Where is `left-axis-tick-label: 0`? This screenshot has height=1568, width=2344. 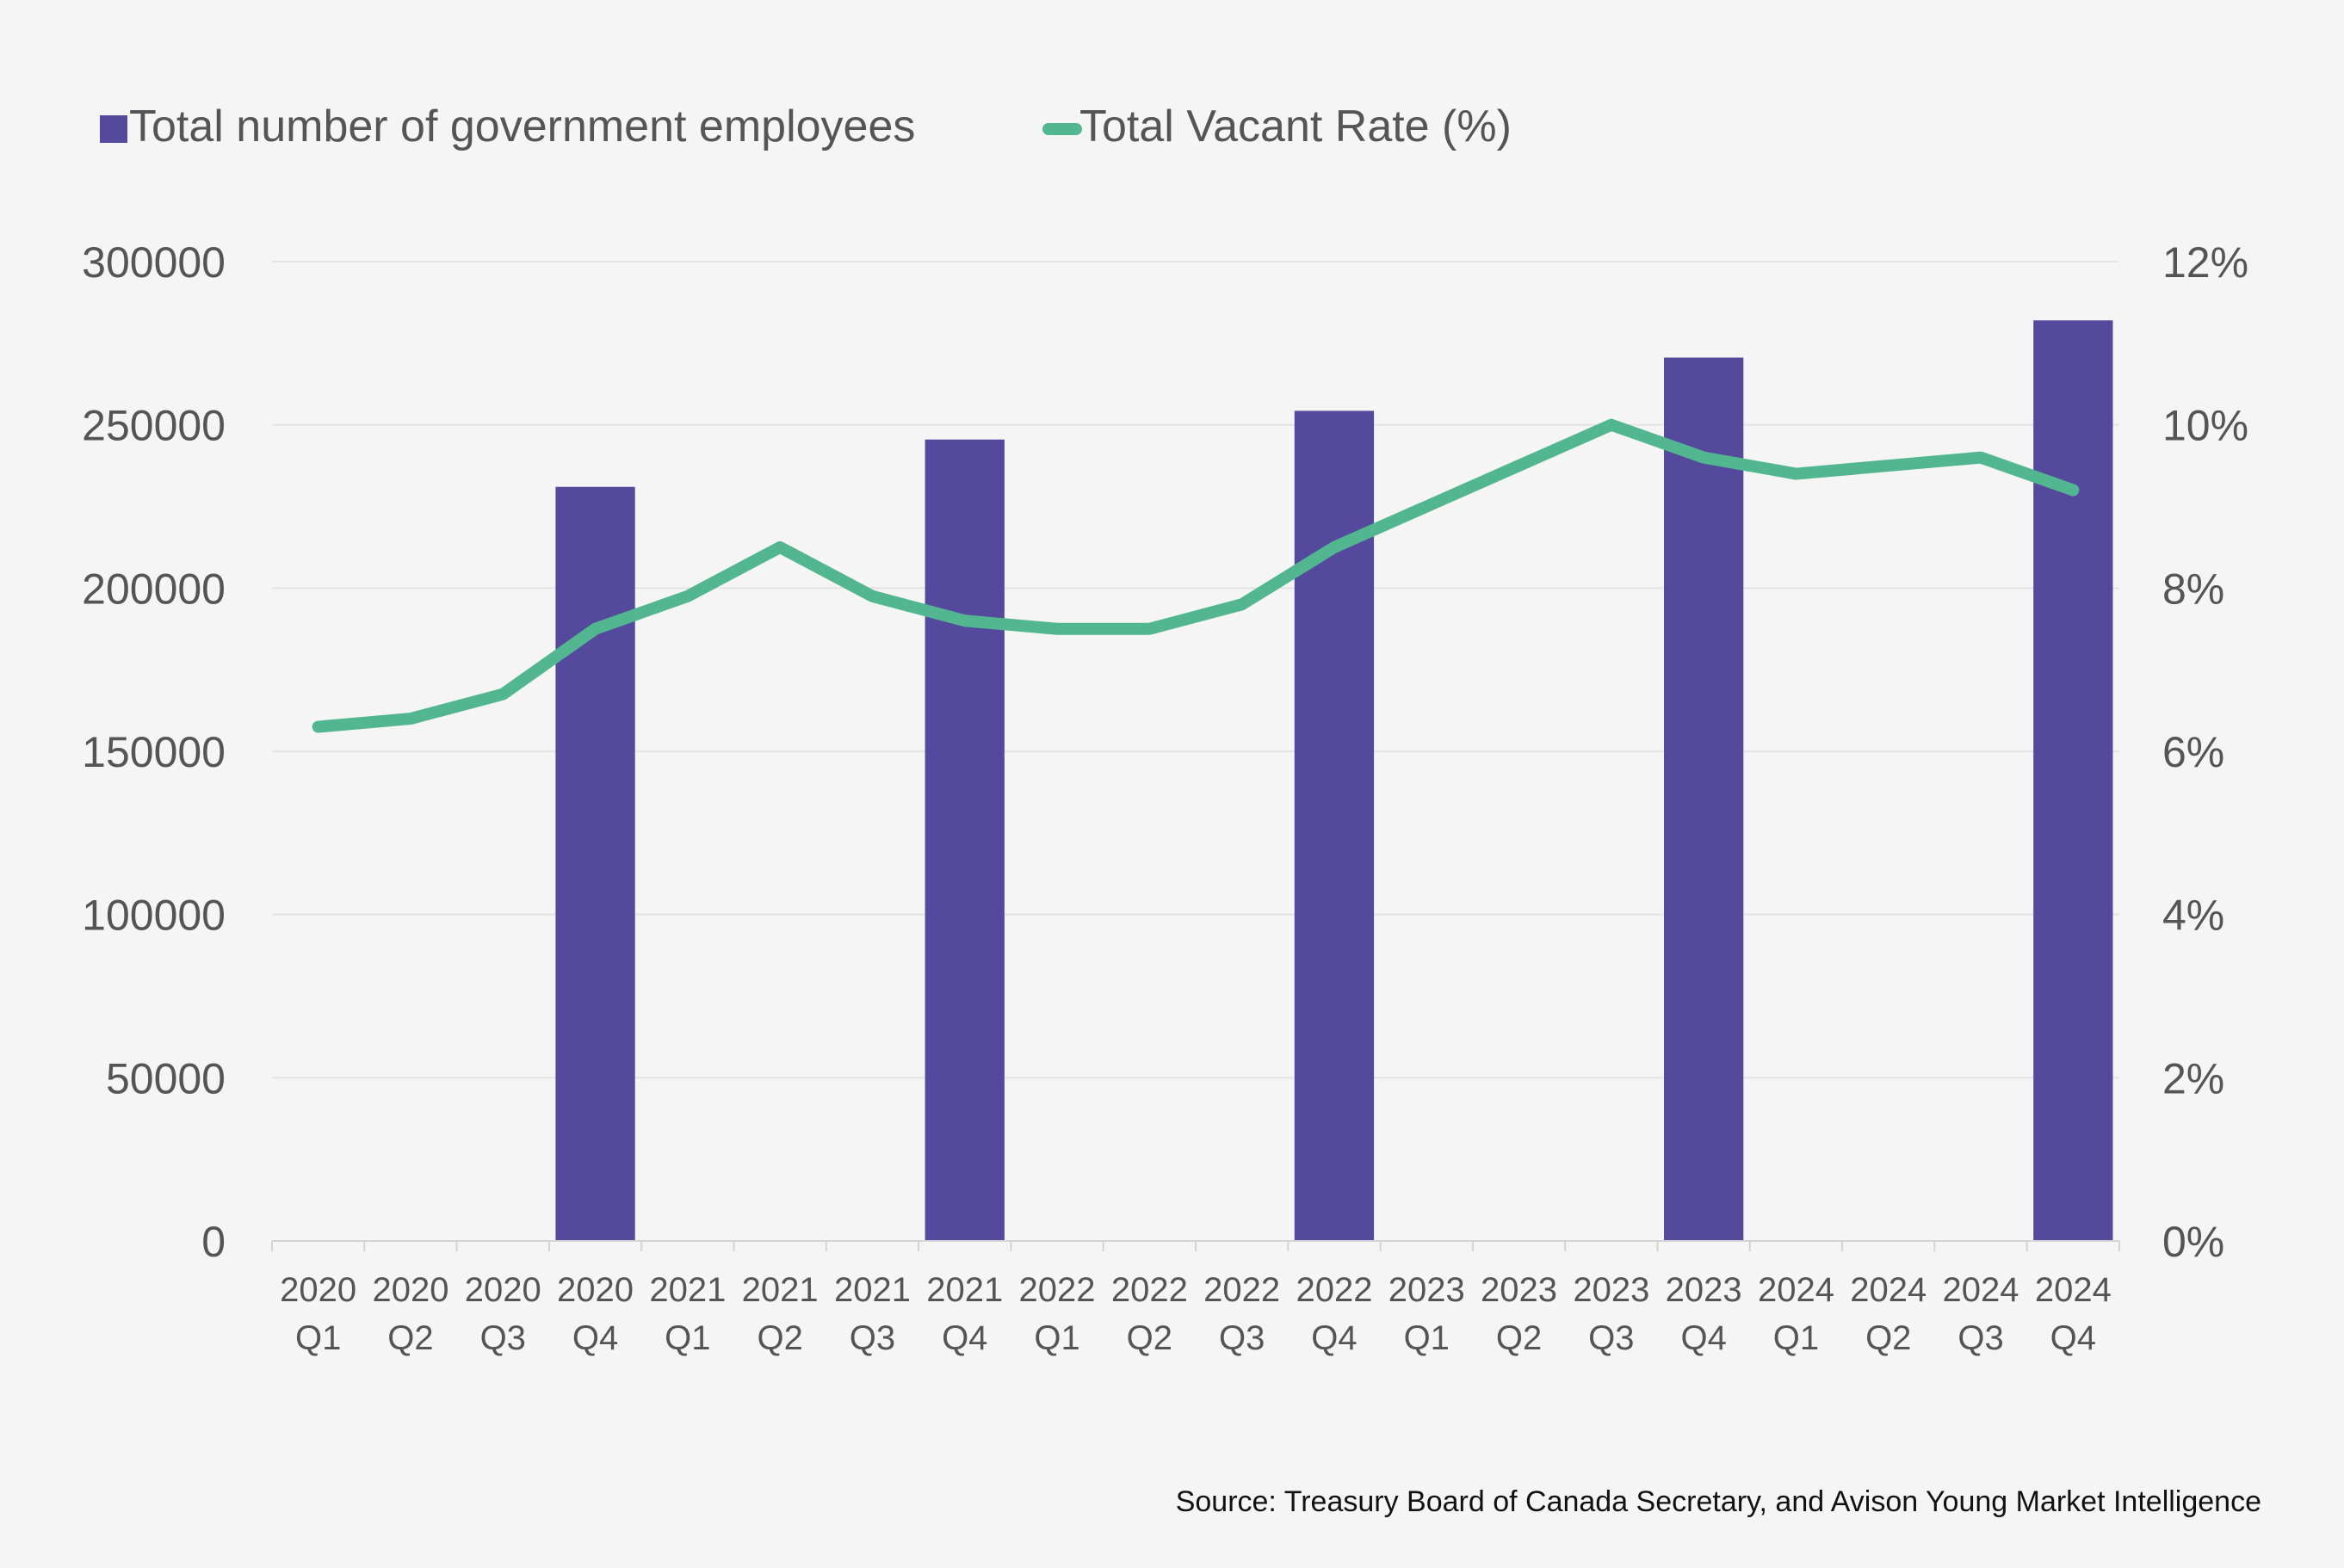
left-axis-tick-label: 0 is located at coordinates (213, 1242).